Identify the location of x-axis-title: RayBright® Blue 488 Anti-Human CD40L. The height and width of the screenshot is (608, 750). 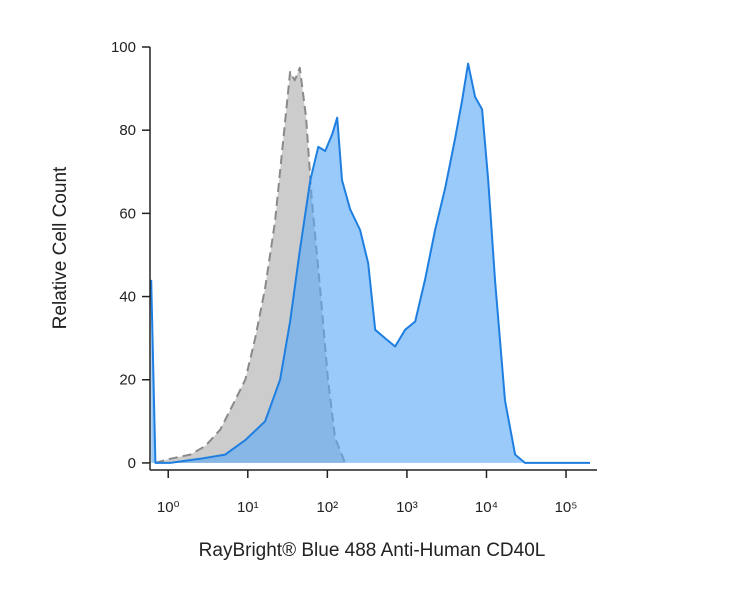
(372, 550).